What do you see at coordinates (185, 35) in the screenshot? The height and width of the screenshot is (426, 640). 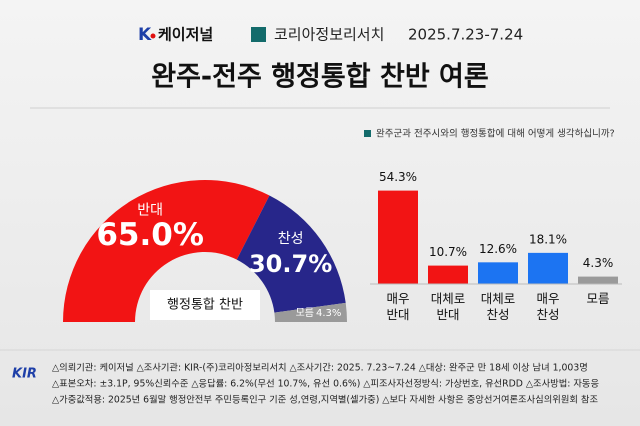 I see `brand: 케이저널` at bounding box center [185, 35].